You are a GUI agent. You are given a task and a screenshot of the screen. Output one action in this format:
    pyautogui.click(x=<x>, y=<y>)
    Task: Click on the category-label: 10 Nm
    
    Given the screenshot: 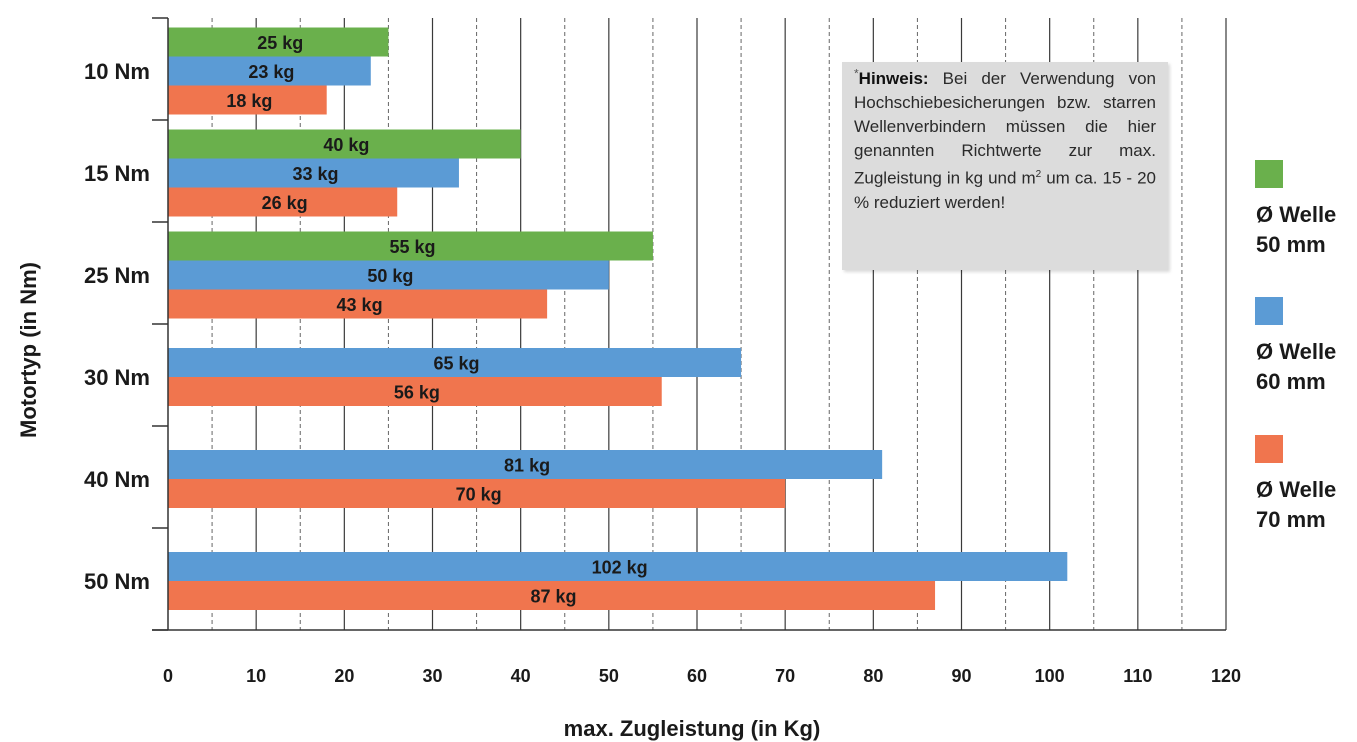 What is the action you would take?
    pyautogui.click(x=117, y=71)
    